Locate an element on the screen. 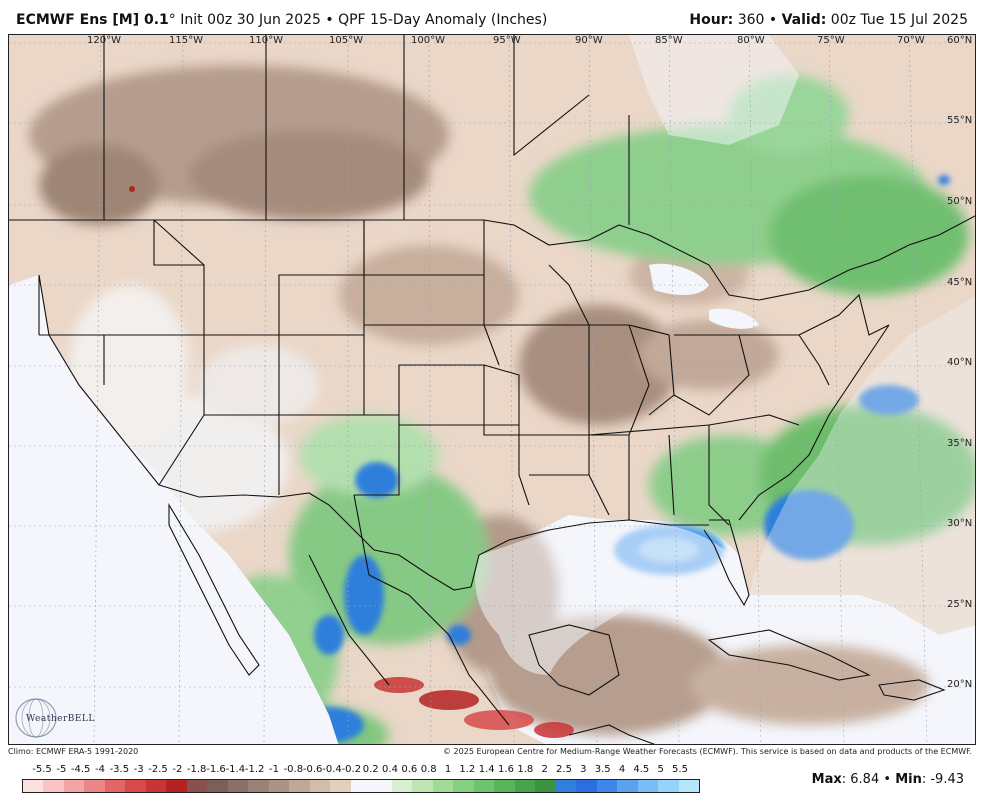  lon-label: 80°W is located at coordinates (751, 40).